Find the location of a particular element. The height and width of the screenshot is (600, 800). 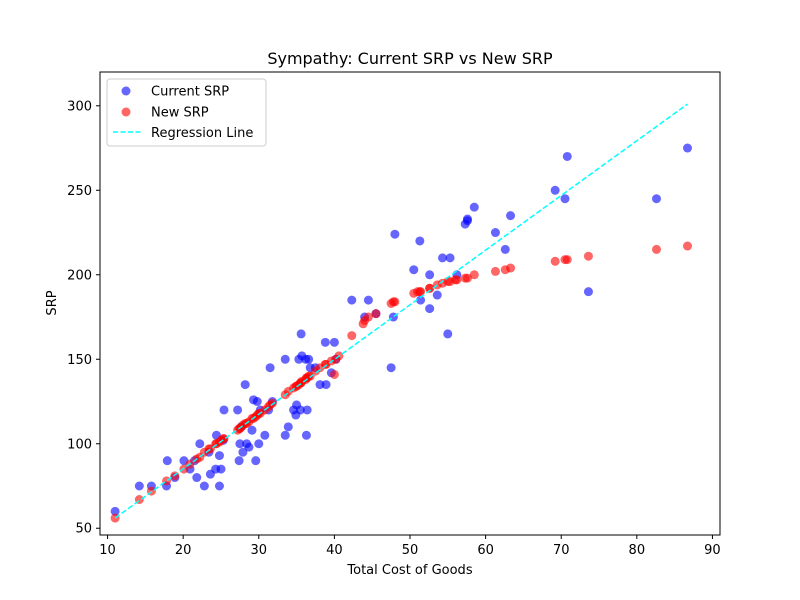

legend-label-new-srp: New SRP is located at coordinates (180, 113).